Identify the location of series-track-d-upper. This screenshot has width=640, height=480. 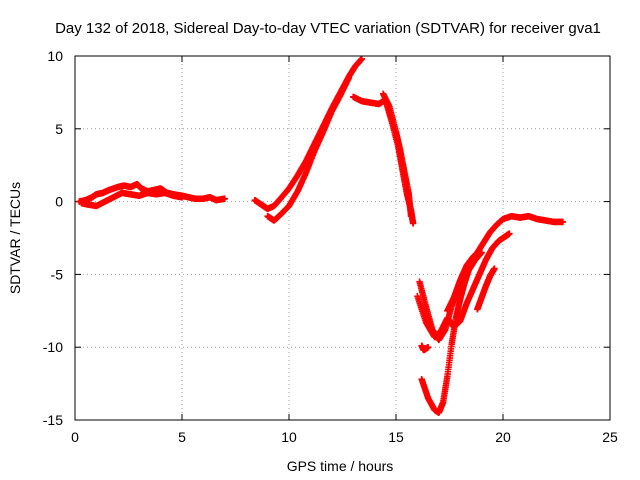
(463, 280).